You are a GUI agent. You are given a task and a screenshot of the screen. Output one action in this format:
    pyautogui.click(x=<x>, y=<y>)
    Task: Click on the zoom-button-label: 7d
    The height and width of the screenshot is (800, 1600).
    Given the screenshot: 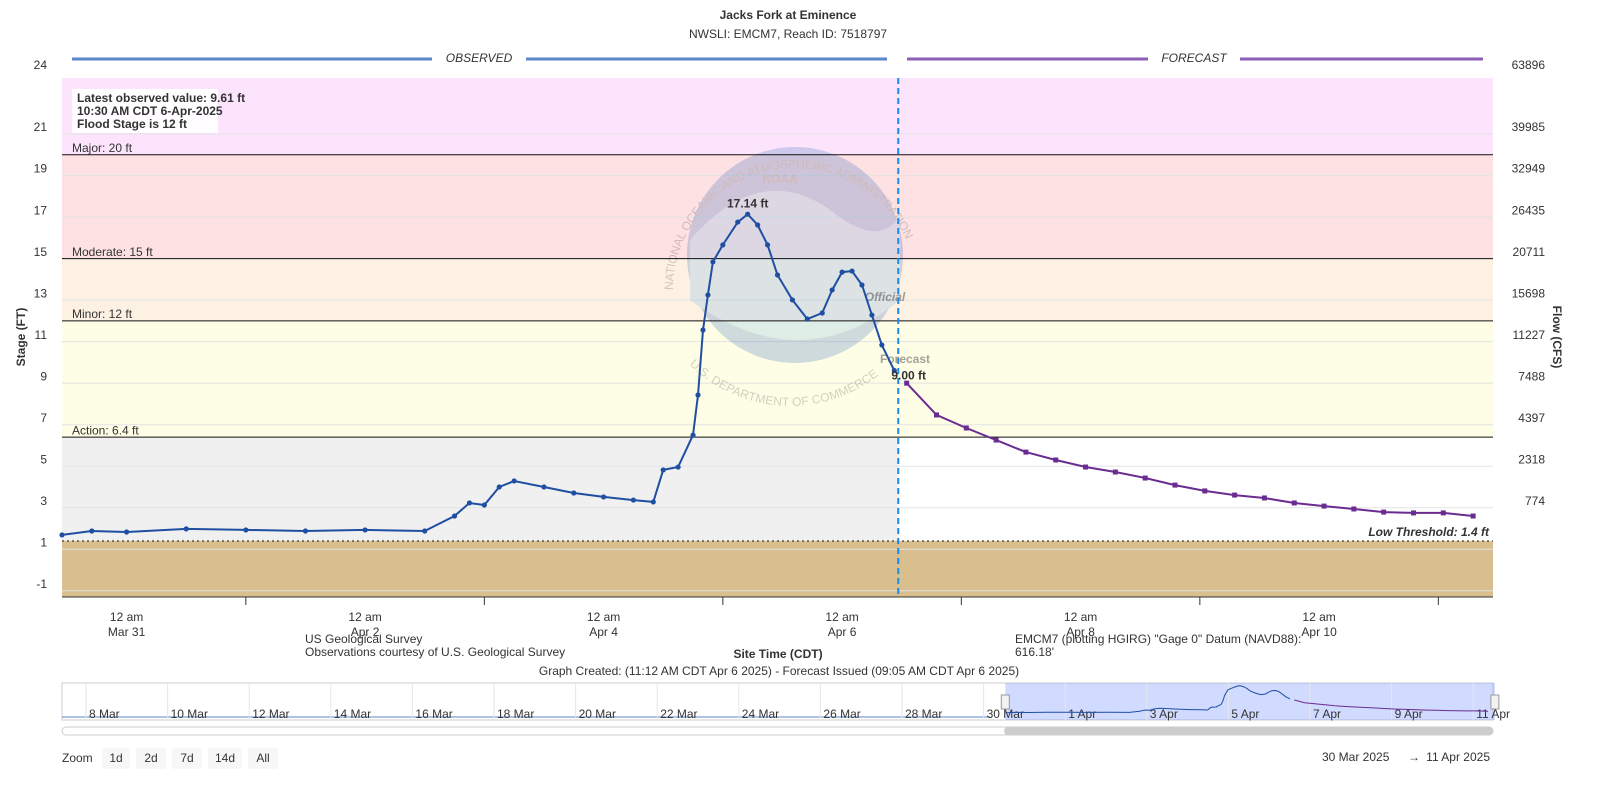 What is the action you would take?
    pyautogui.click(x=186, y=758)
    